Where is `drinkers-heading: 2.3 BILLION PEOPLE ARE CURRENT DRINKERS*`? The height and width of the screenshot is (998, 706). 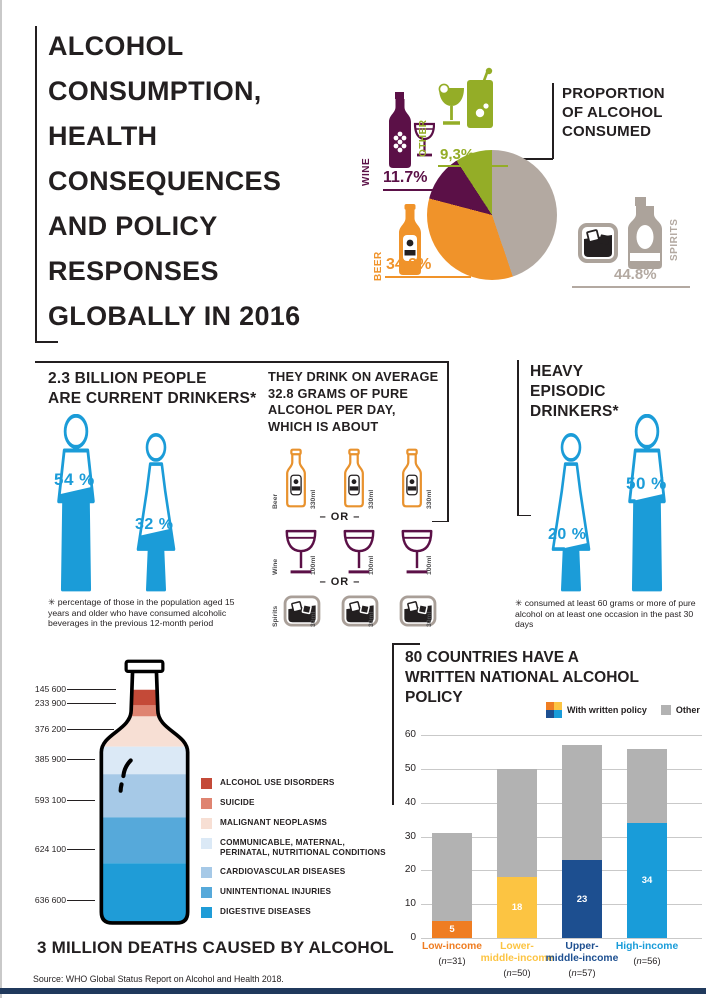
drinkers-heading: 2.3 BILLION PEOPLE ARE CURRENT DRINKERS* is located at coordinates (153, 389).